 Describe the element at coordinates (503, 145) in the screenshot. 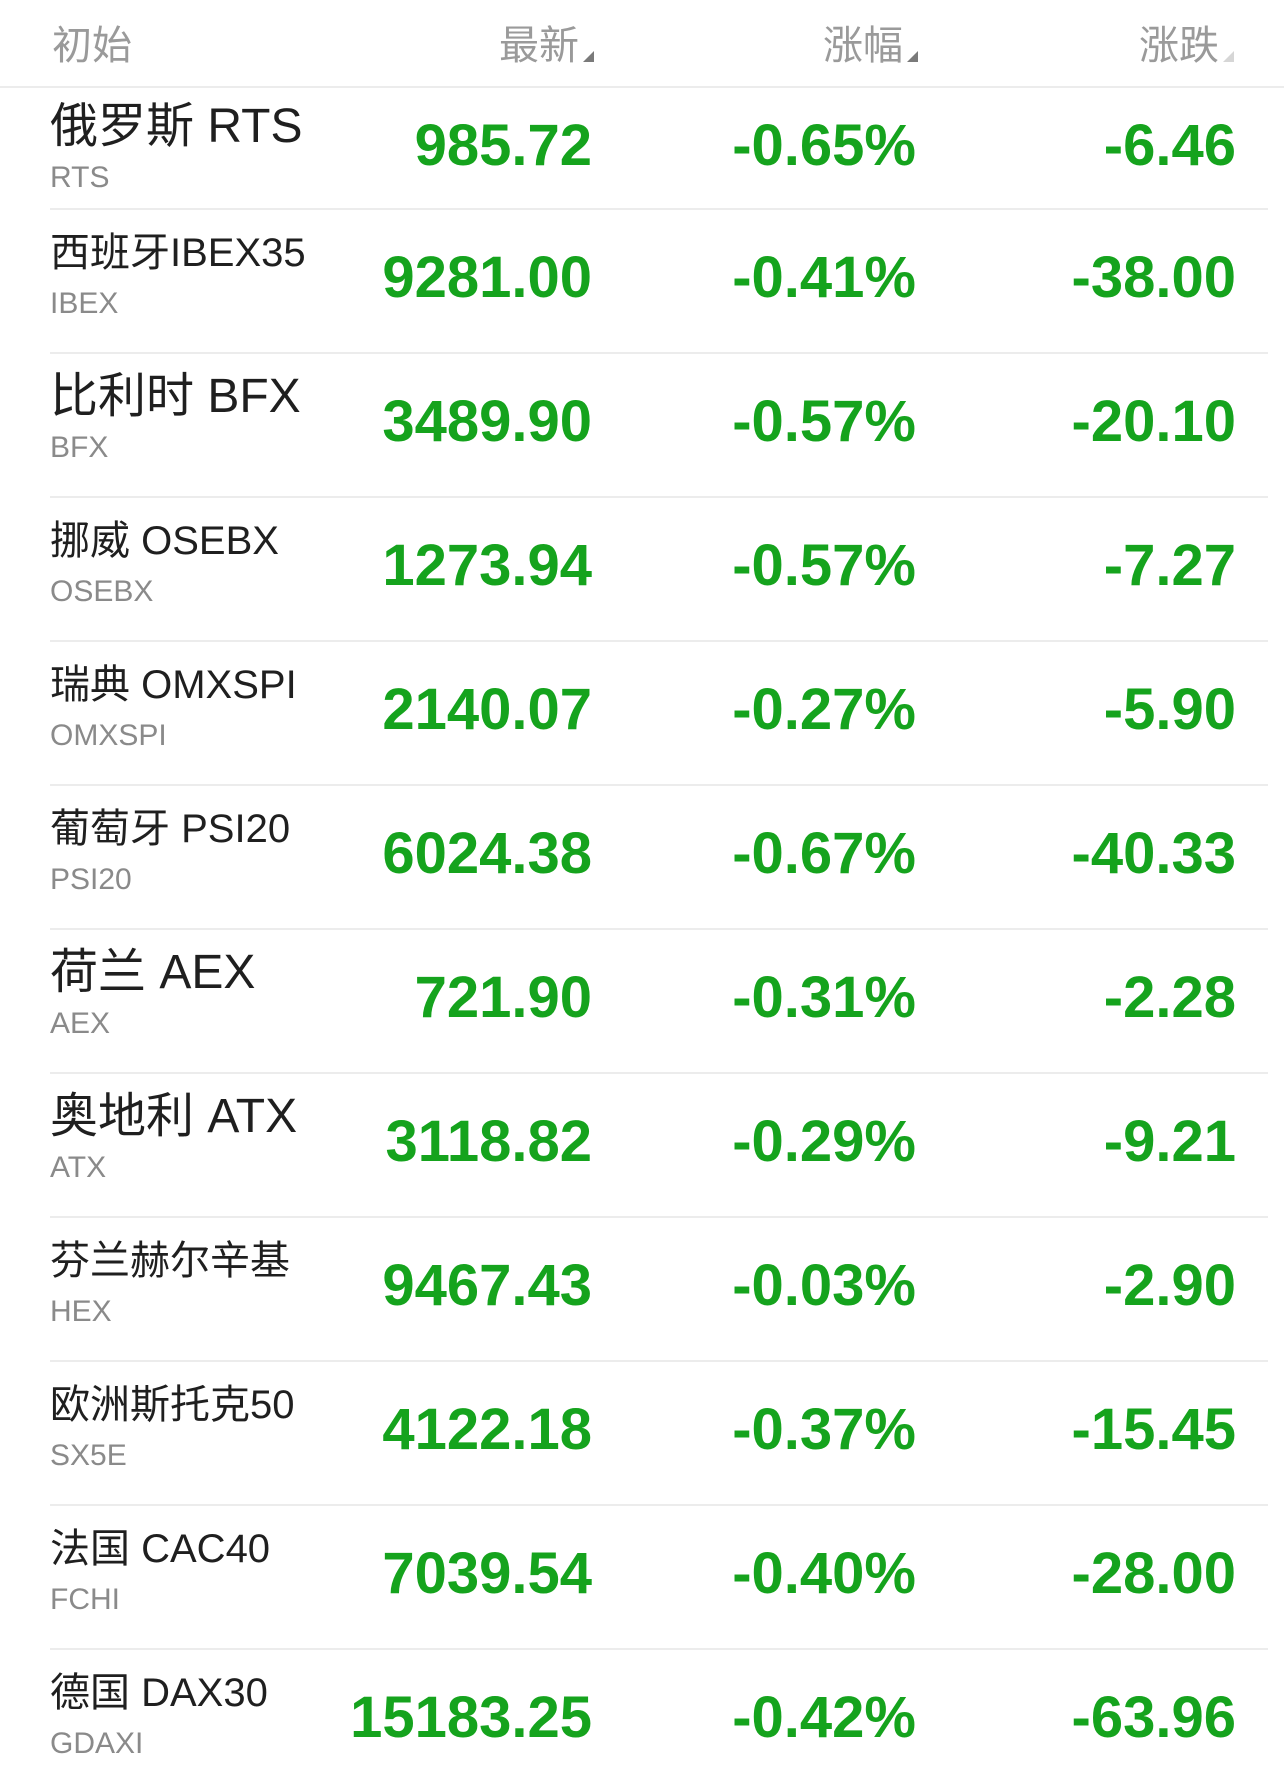

I see `latest-price: 985.72` at that location.